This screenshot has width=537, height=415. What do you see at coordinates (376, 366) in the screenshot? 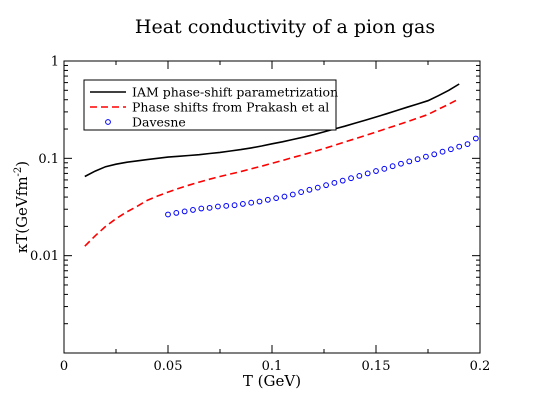
I see `x-tick-label: 0.15` at bounding box center [376, 366].